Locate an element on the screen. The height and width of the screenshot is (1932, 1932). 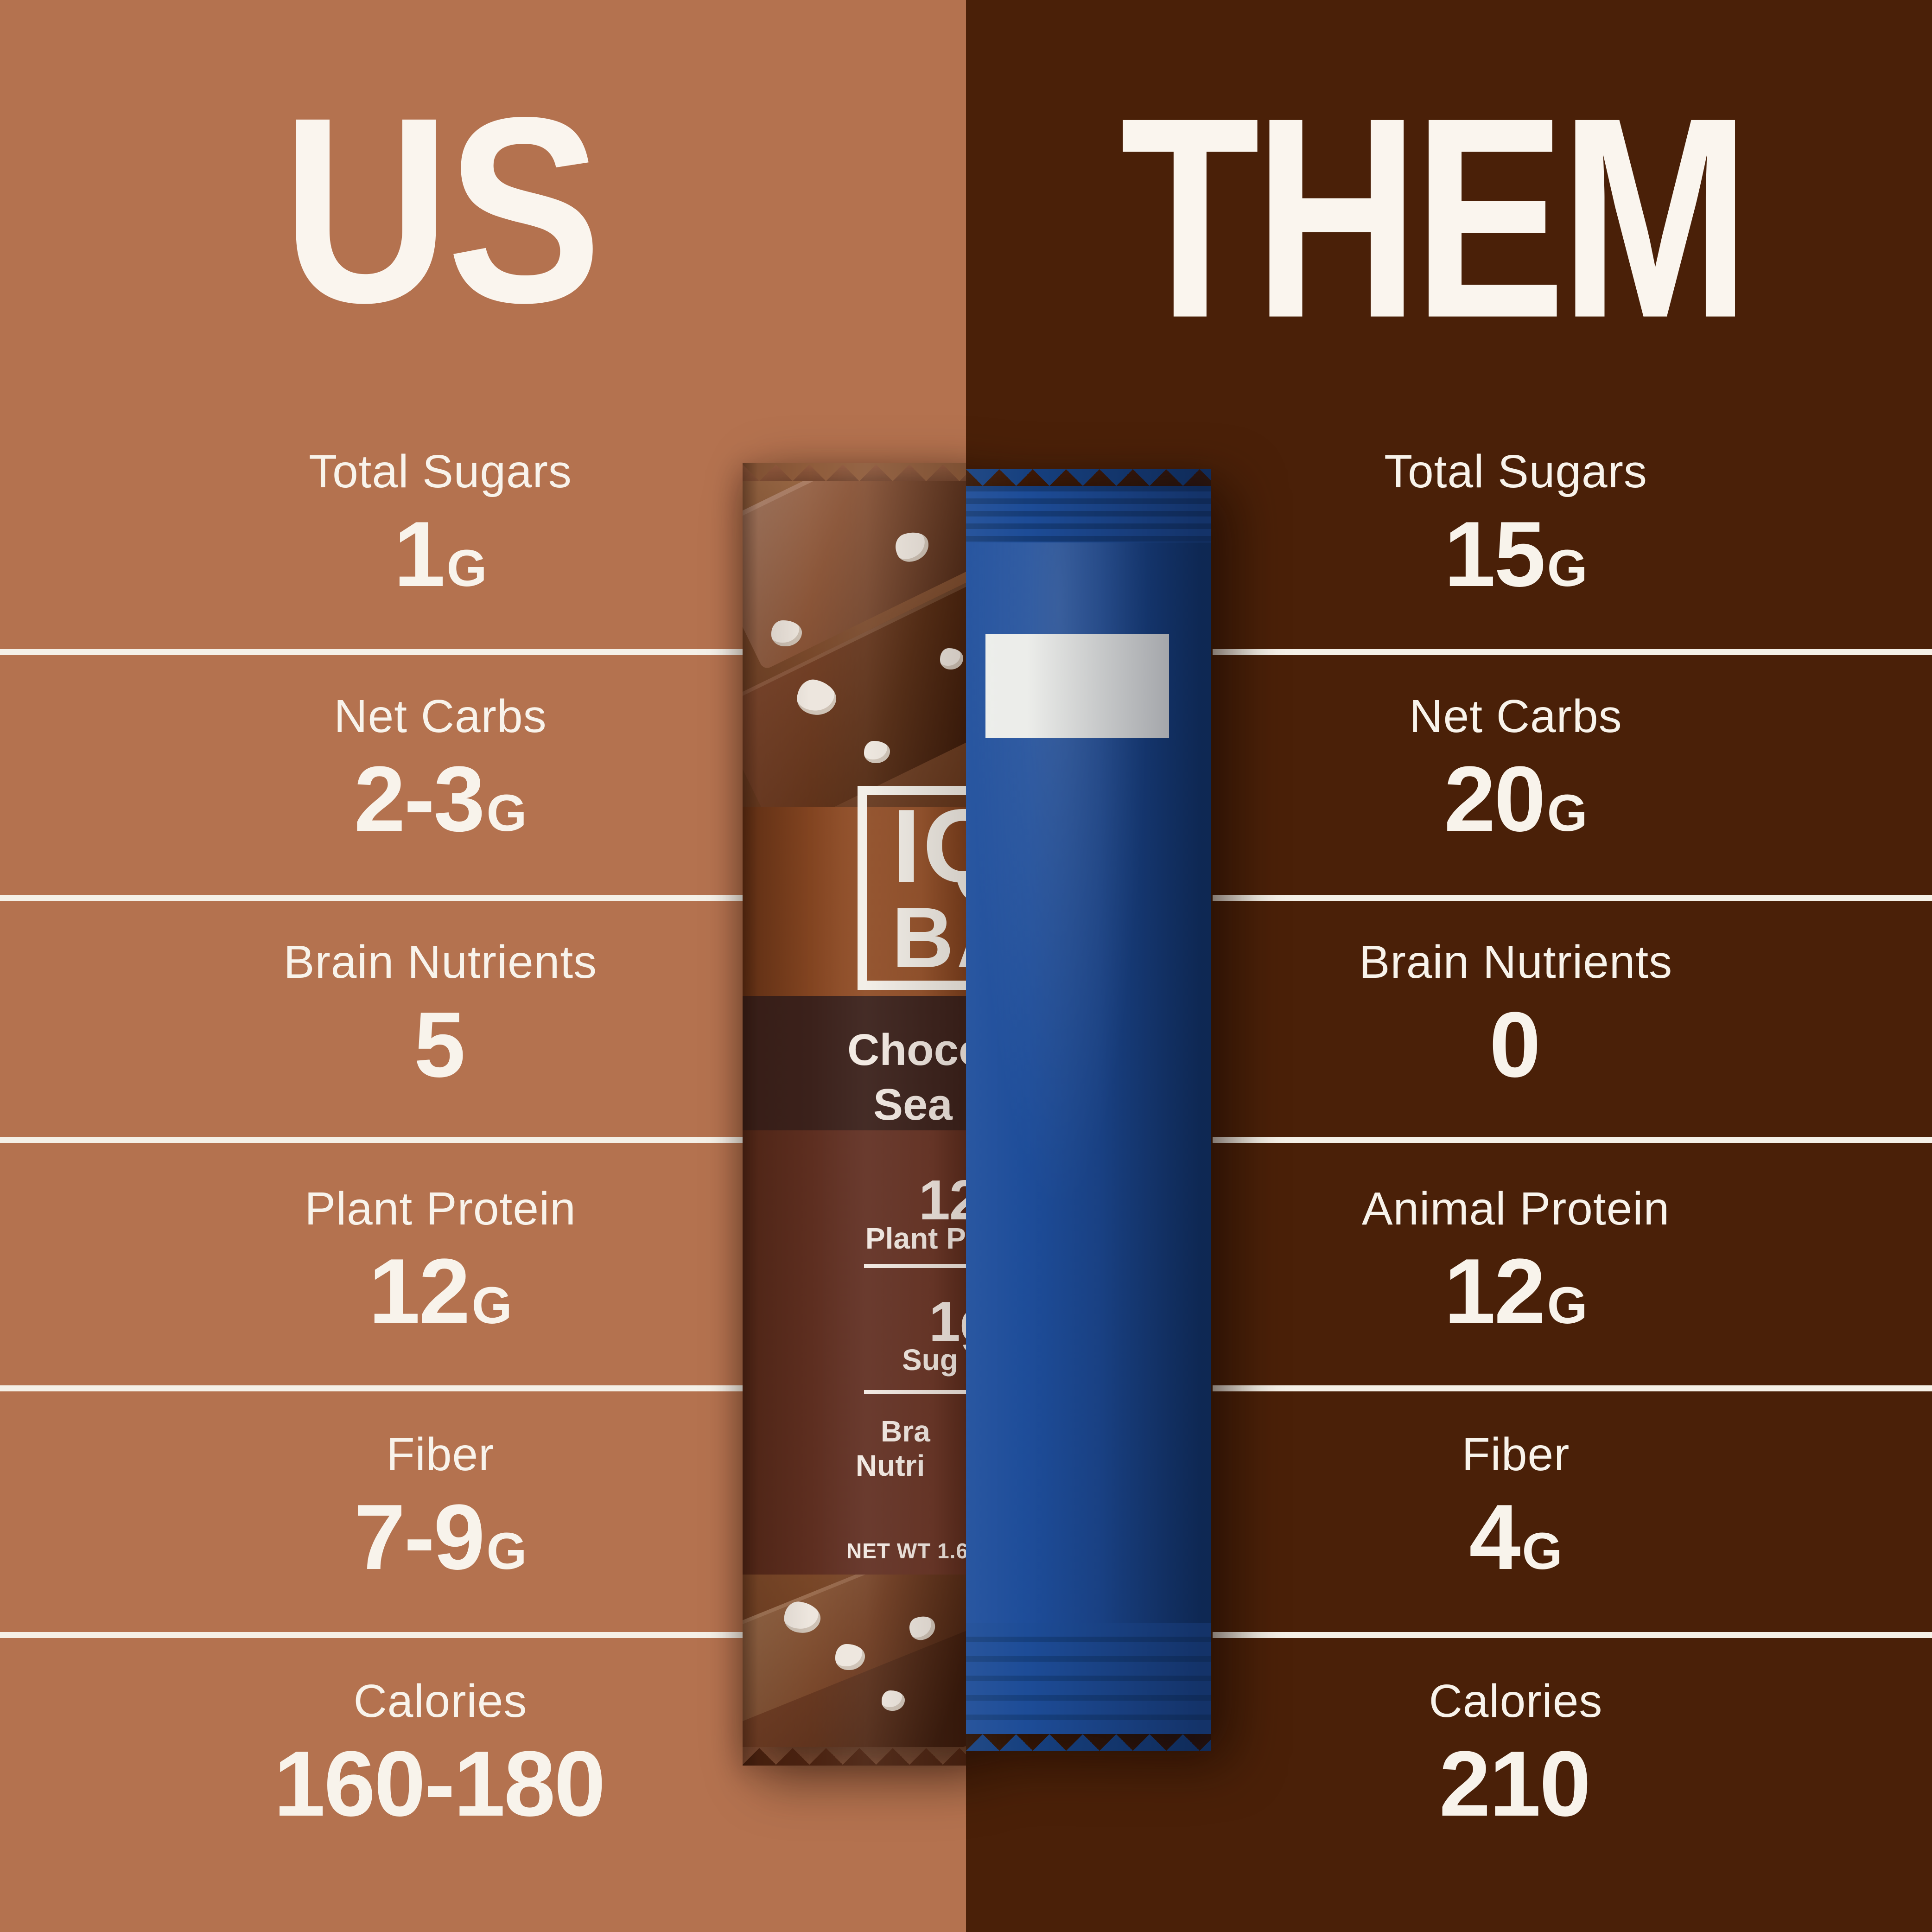
row-value: 0 is located at coordinates (1515, 1045).